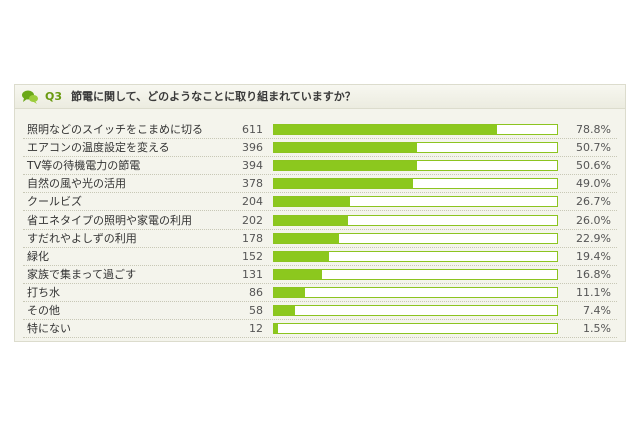 This screenshot has height=426, width=640. I want to click on speech-bubbles-icon, so click(30, 97).